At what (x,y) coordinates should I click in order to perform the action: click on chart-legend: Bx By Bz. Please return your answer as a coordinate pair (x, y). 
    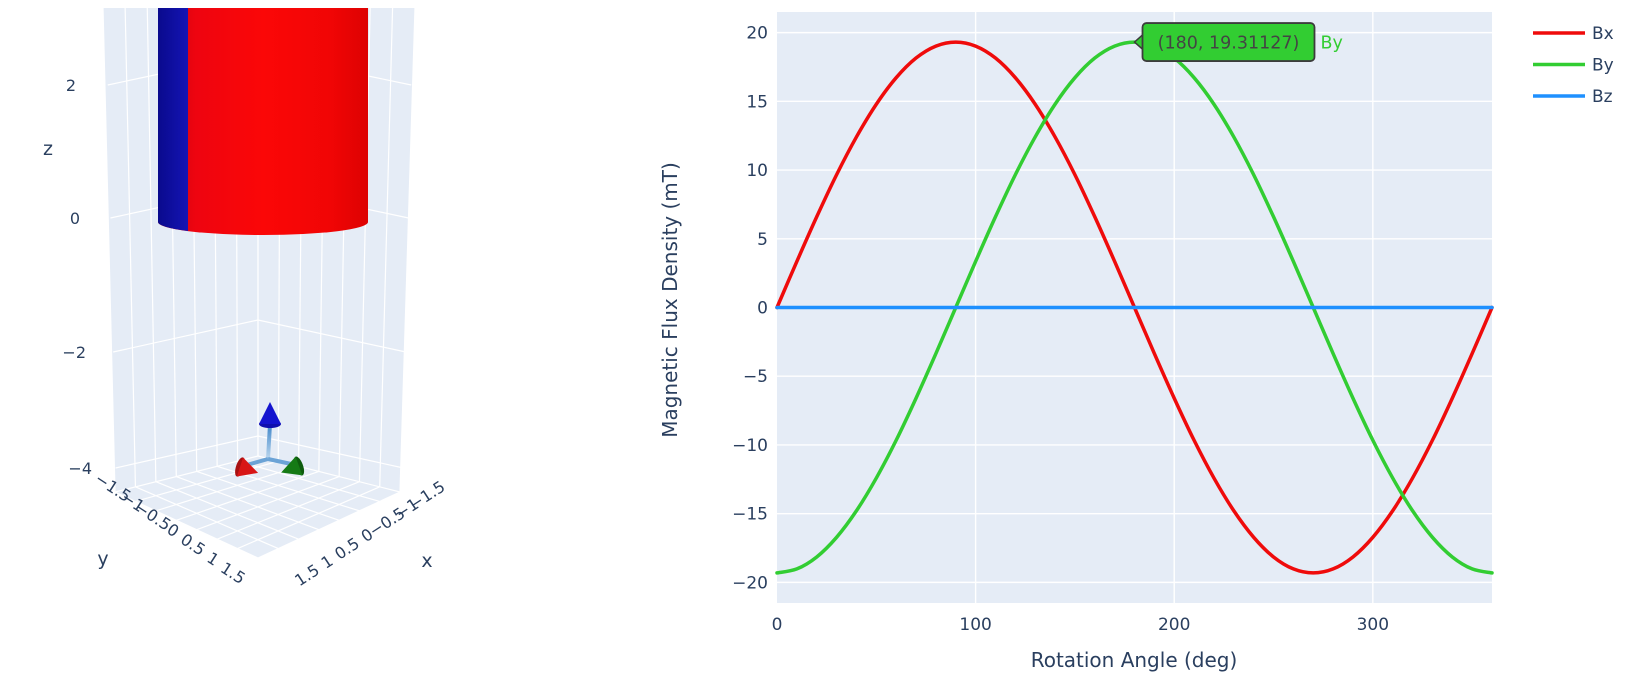
    Looking at the image, I should click on (1573, 65).